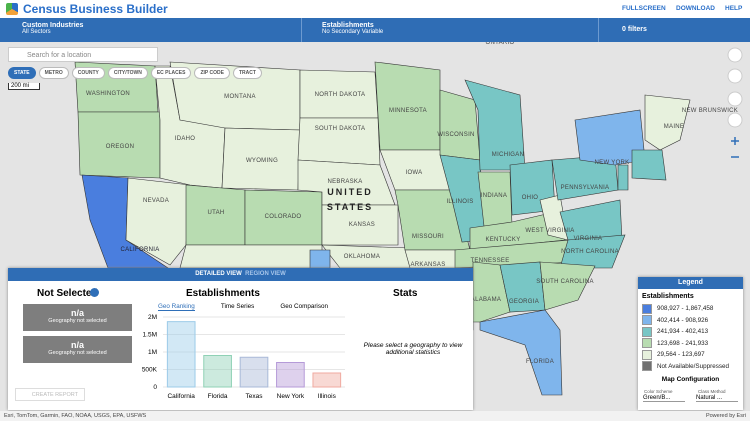  What do you see at coordinates (24, 86) in the screenshot?
I see `scale-bar: 200 mi` at bounding box center [24, 86].